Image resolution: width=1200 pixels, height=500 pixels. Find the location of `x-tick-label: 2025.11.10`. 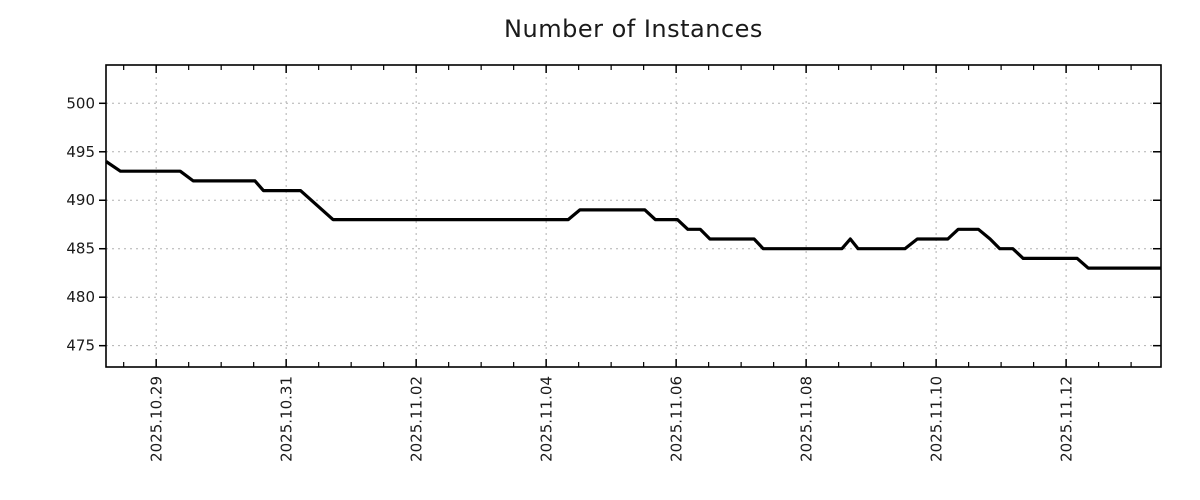

x-tick-label: 2025.11.10 is located at coordinates (937, 419).